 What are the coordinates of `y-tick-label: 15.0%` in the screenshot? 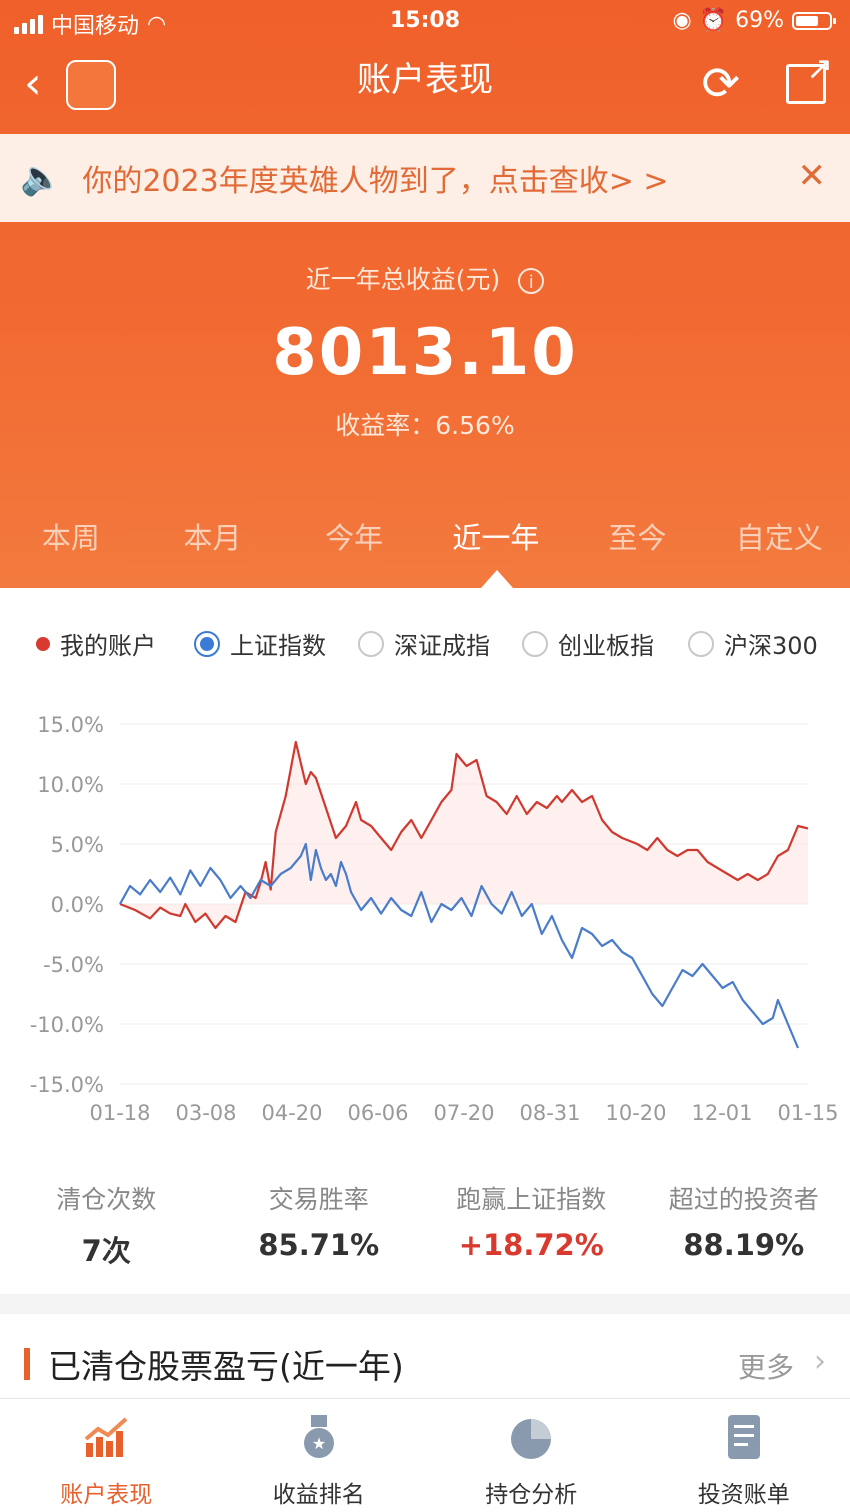 It's located at (70, 725).